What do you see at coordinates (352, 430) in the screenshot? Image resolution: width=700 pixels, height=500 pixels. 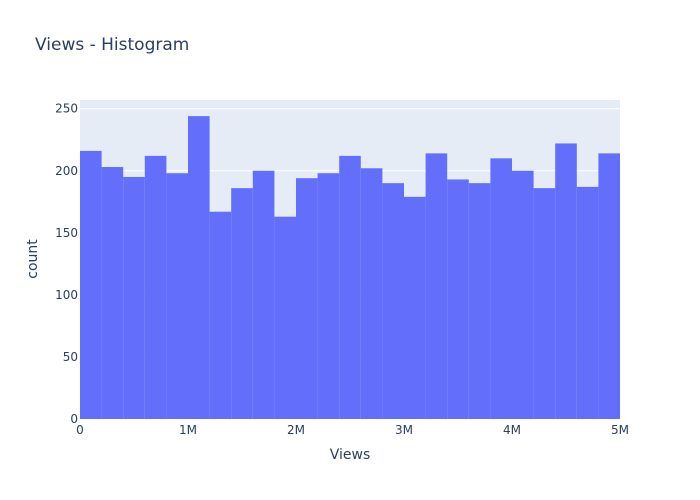 I see `x-axis-ticks: 0 1M 2M 3M 4M 5M` at bounding box center [352, 430].